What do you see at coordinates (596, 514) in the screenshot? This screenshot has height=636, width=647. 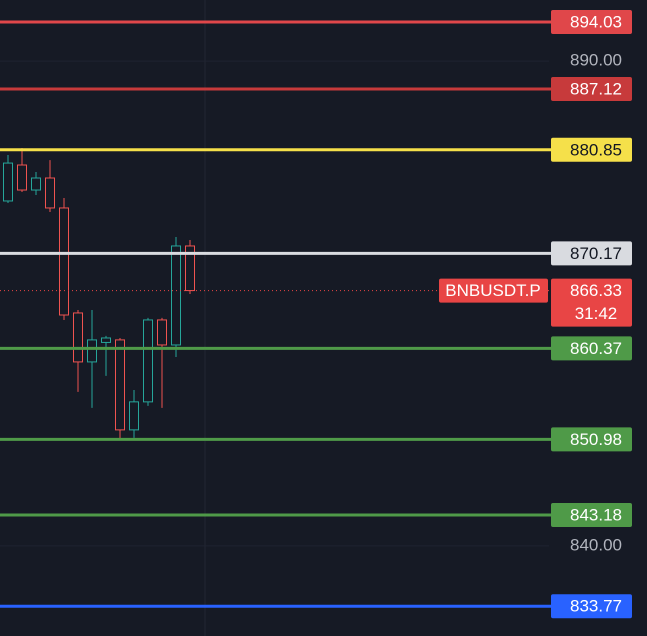 I see `price-level-label: 843.18` at bounding box center [596, 514].